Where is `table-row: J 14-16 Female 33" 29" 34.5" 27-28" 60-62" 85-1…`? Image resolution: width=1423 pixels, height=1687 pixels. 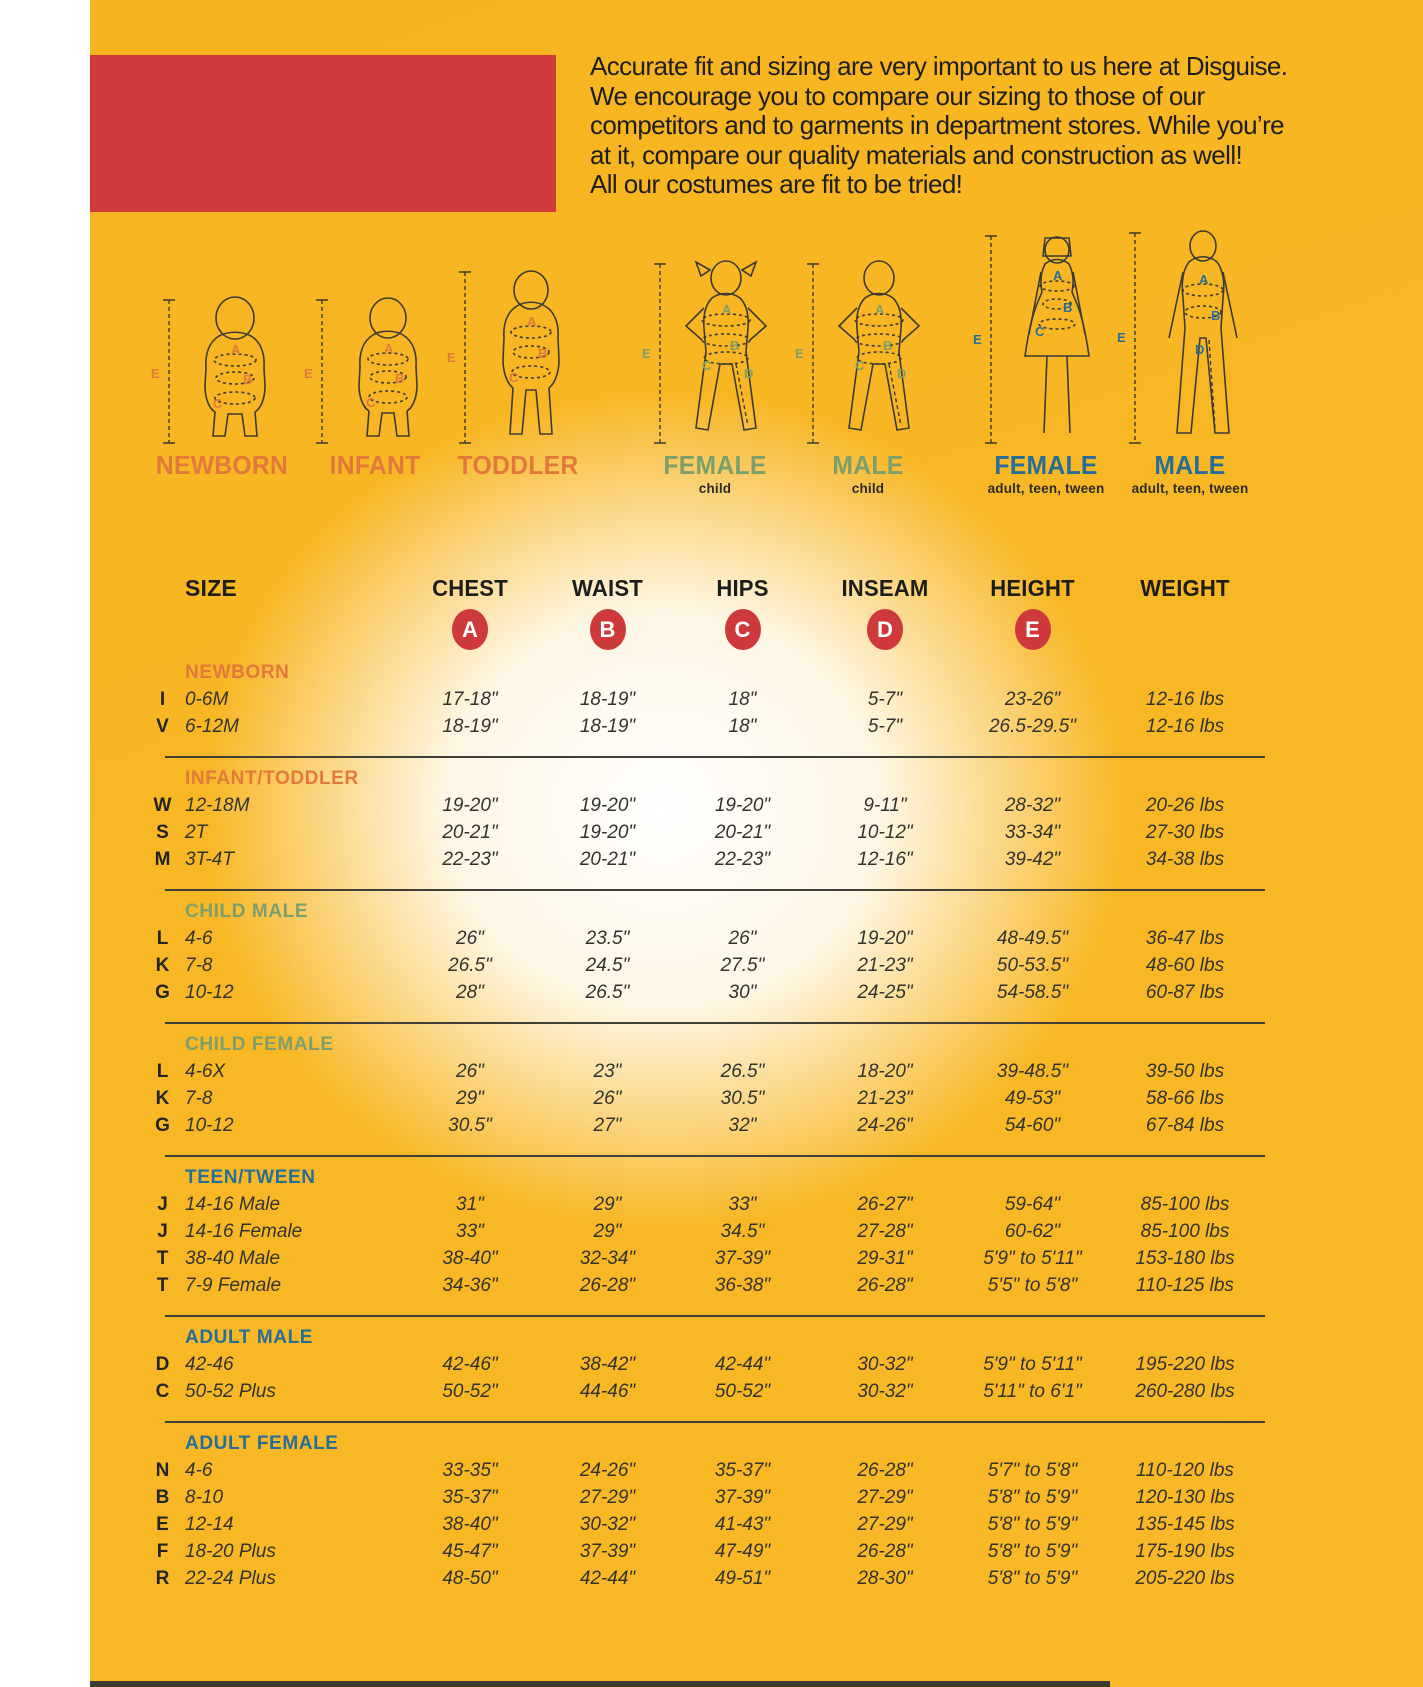
table-row: J 14-16 Female 33" 29" 34.5" 27-28" 60-62" 85-1… is located at coordinates (702, 1231).